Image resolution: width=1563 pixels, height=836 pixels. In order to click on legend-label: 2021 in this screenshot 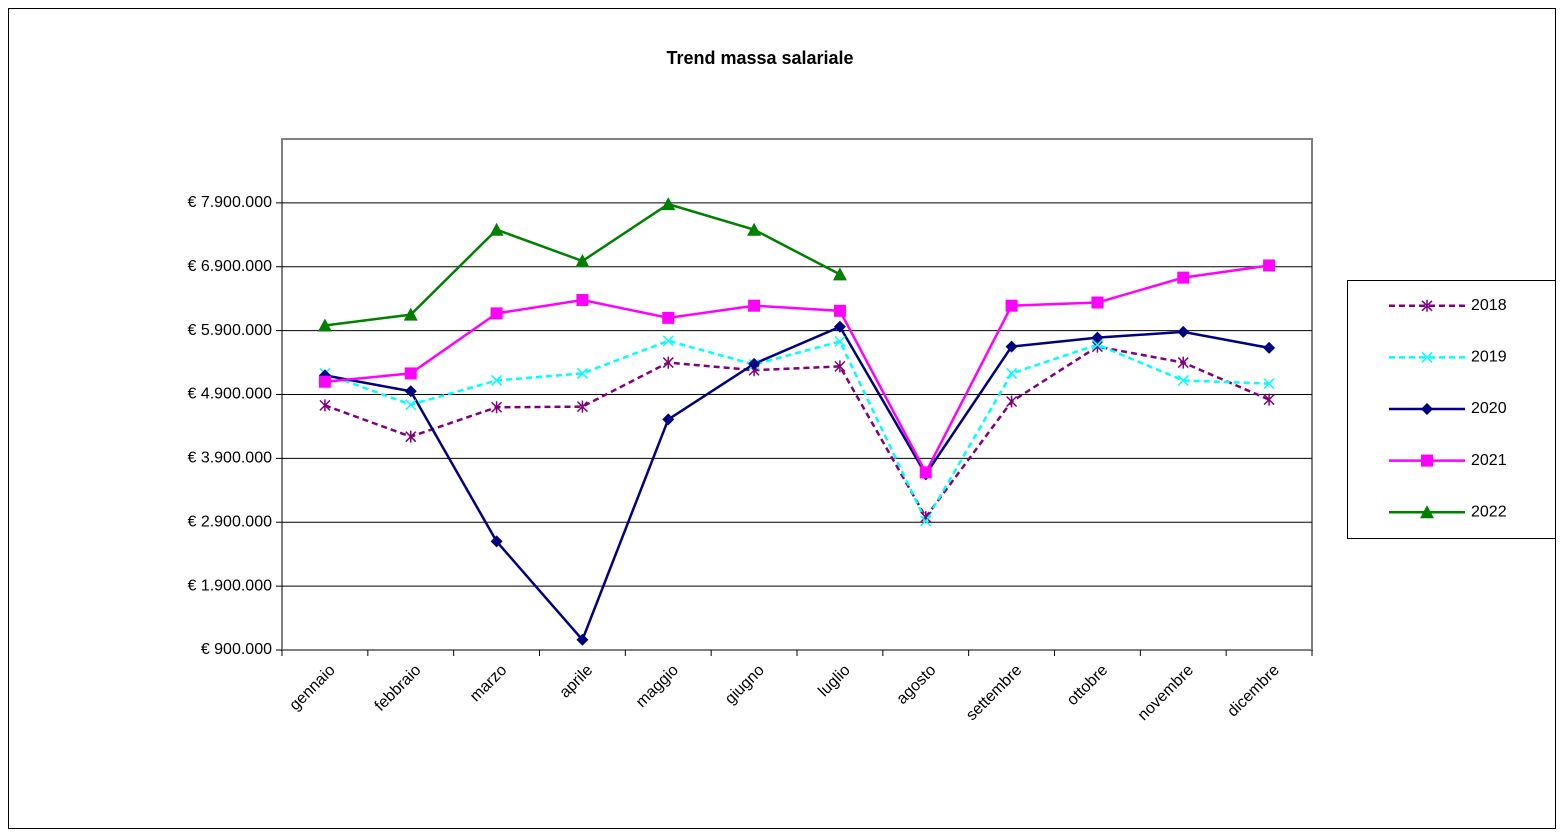, I will do `click(1489, 460)`.